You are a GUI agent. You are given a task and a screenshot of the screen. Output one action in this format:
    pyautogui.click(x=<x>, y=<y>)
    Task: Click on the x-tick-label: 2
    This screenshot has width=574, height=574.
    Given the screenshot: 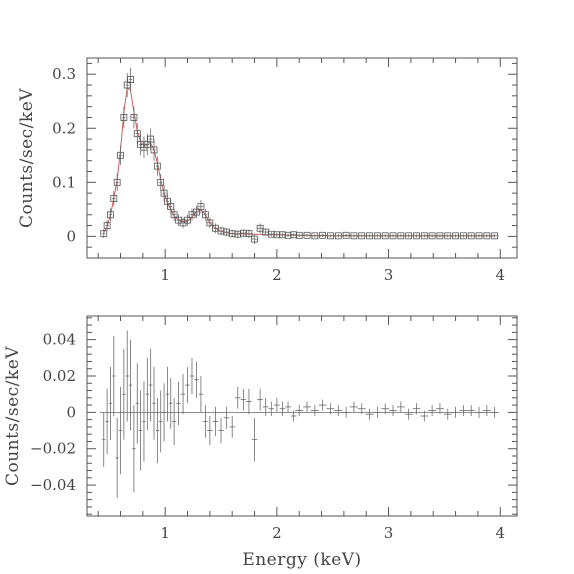 What is the action you would take?
    pyautogui.click(x=277, y=533)
    